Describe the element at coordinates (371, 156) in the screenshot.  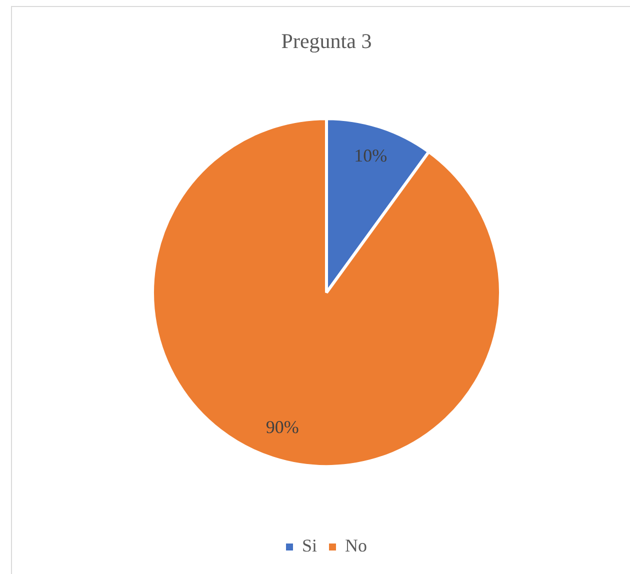
I see `data-label: 10%` at that location.